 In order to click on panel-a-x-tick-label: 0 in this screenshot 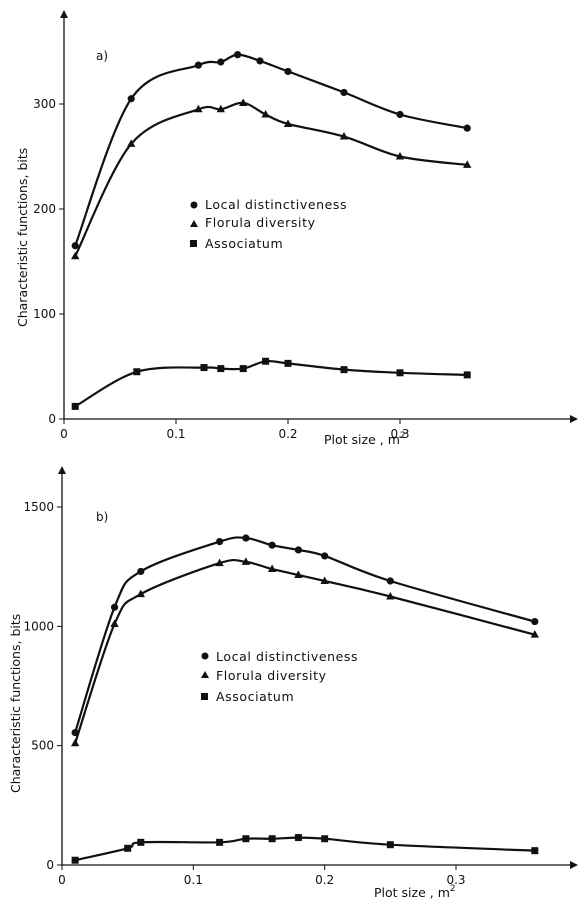, I will do `click(64, 434)`.